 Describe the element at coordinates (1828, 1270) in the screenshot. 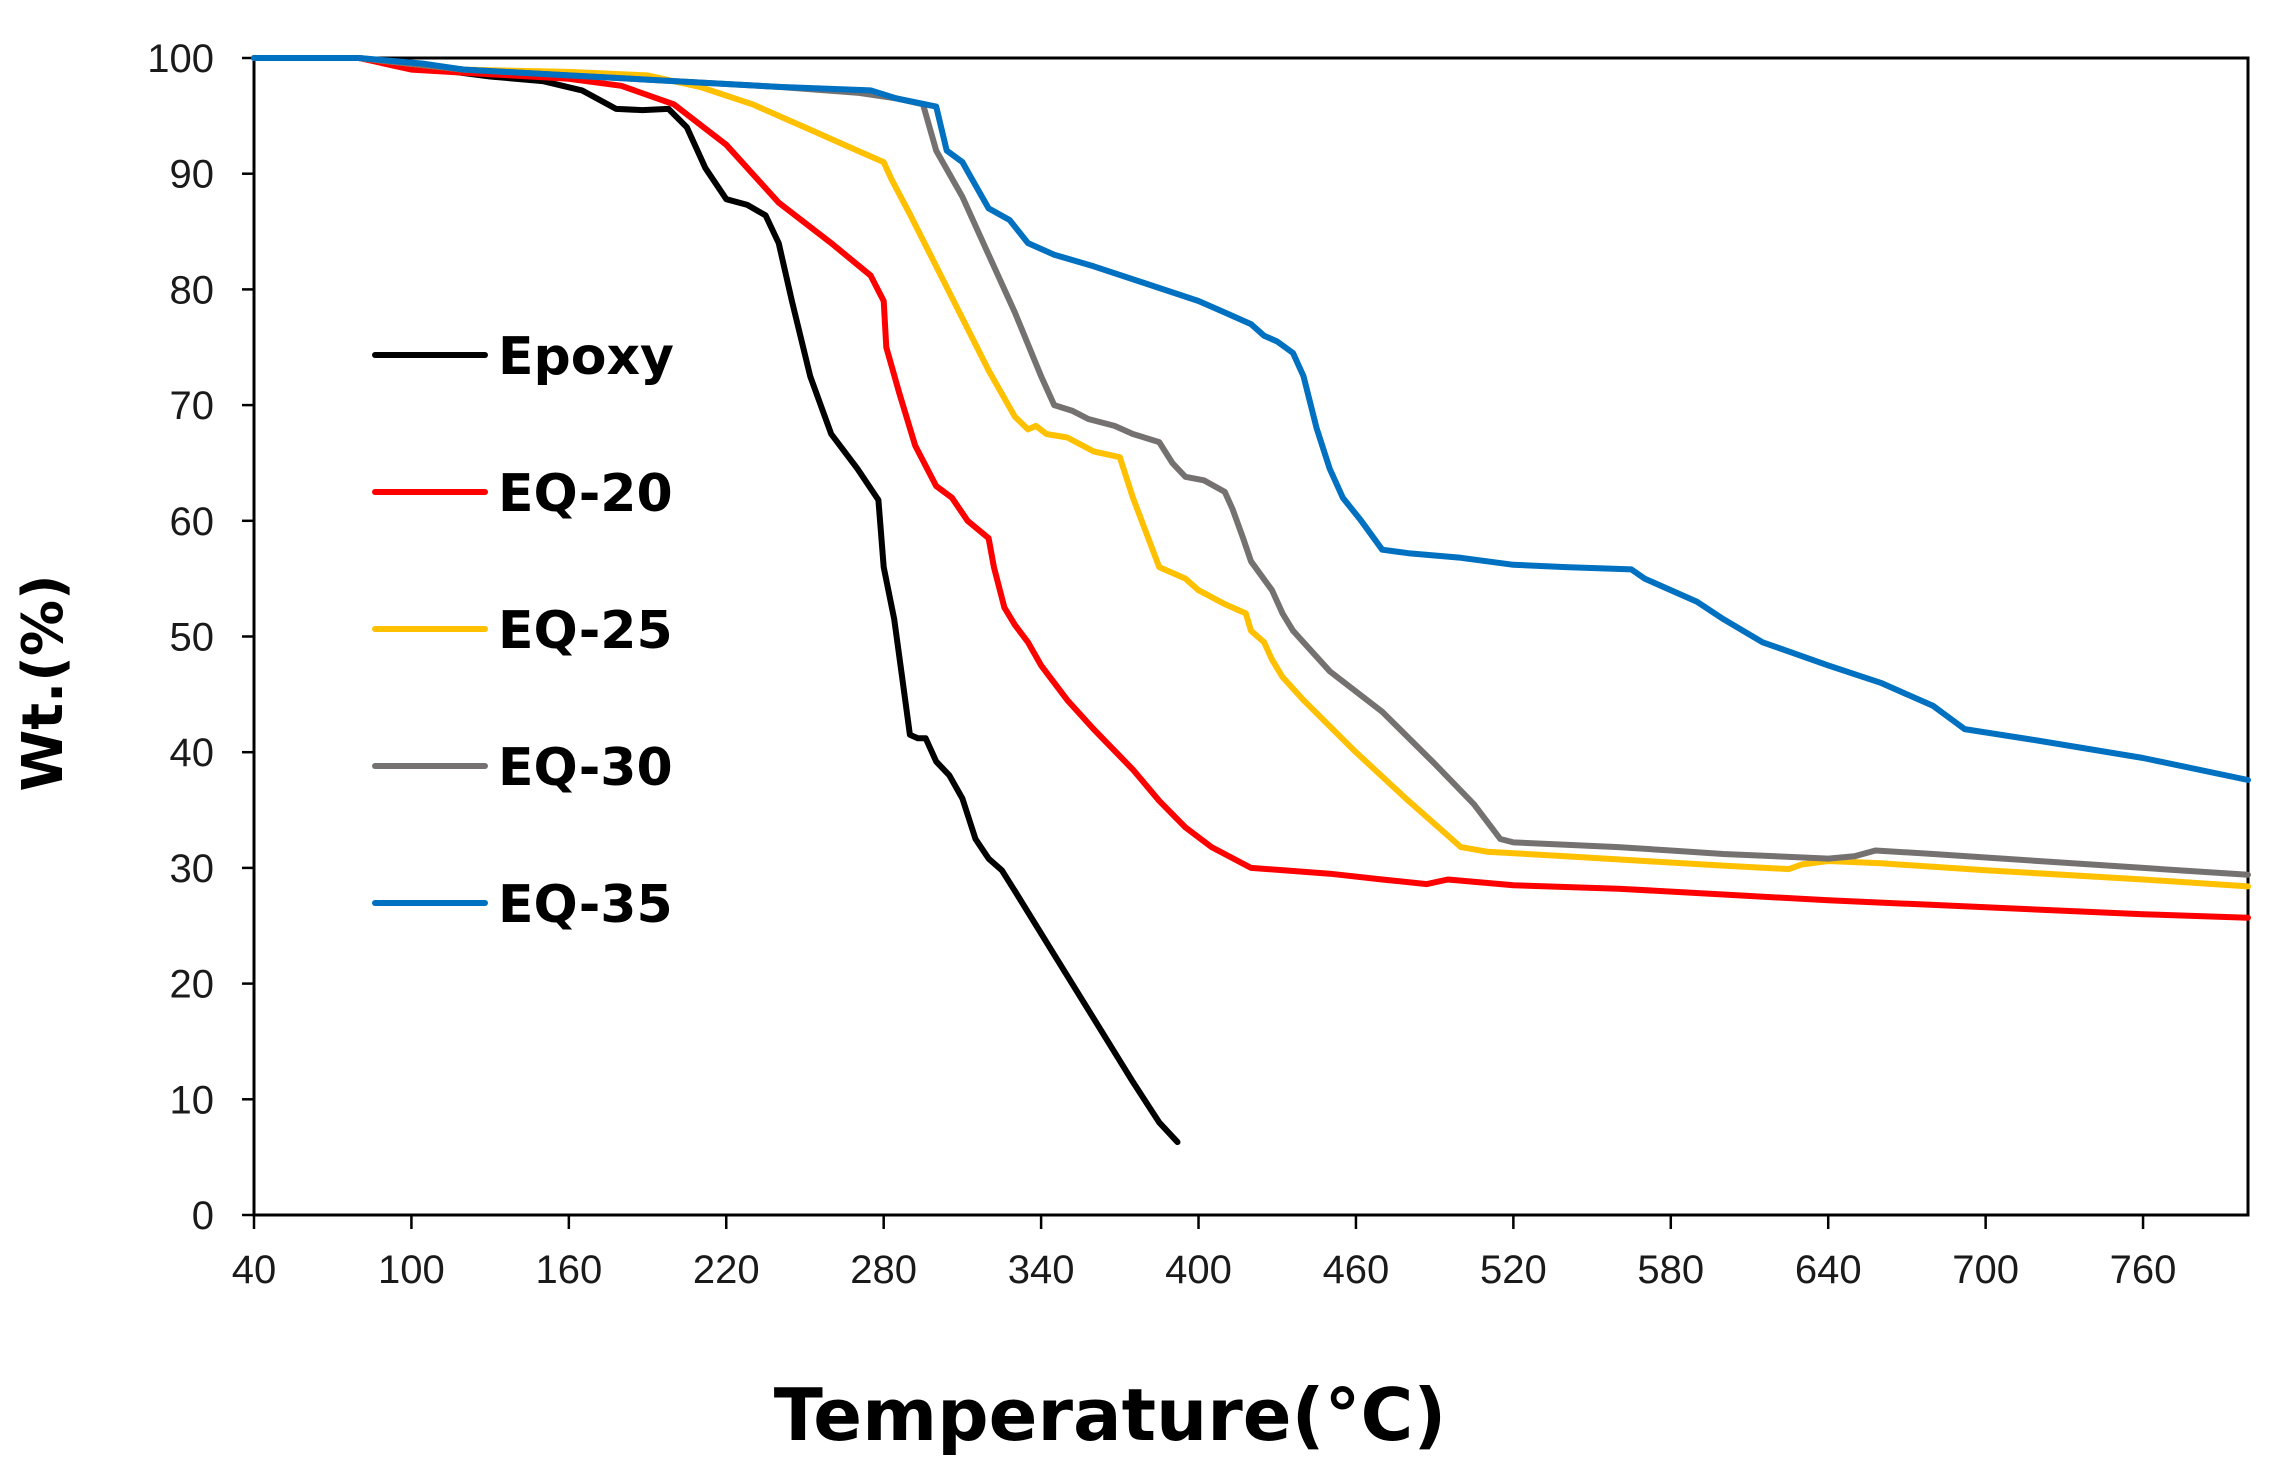

I see `x-tick-label: 640` at that location.